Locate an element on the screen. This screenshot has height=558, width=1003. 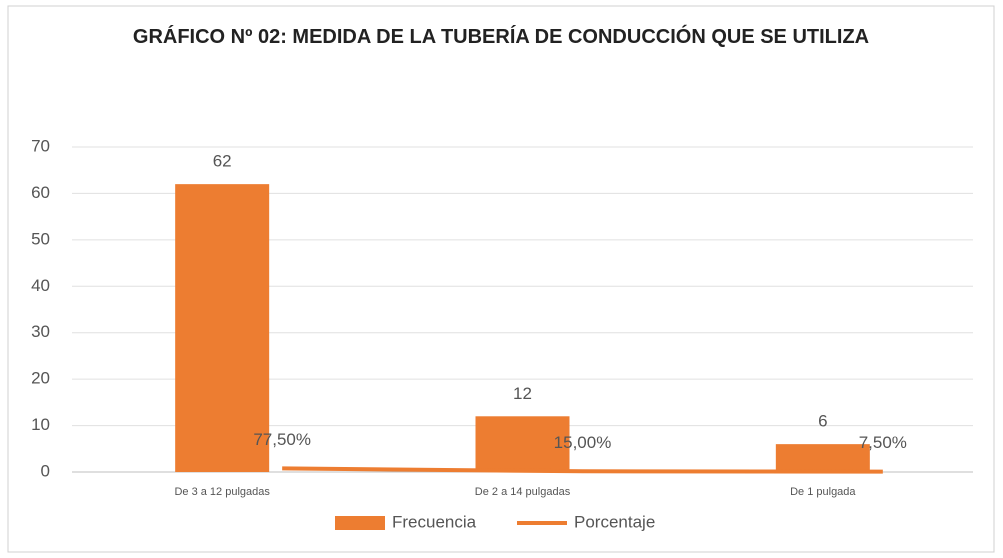
y-tick-label: 0 is located at coordinates (45, 470).